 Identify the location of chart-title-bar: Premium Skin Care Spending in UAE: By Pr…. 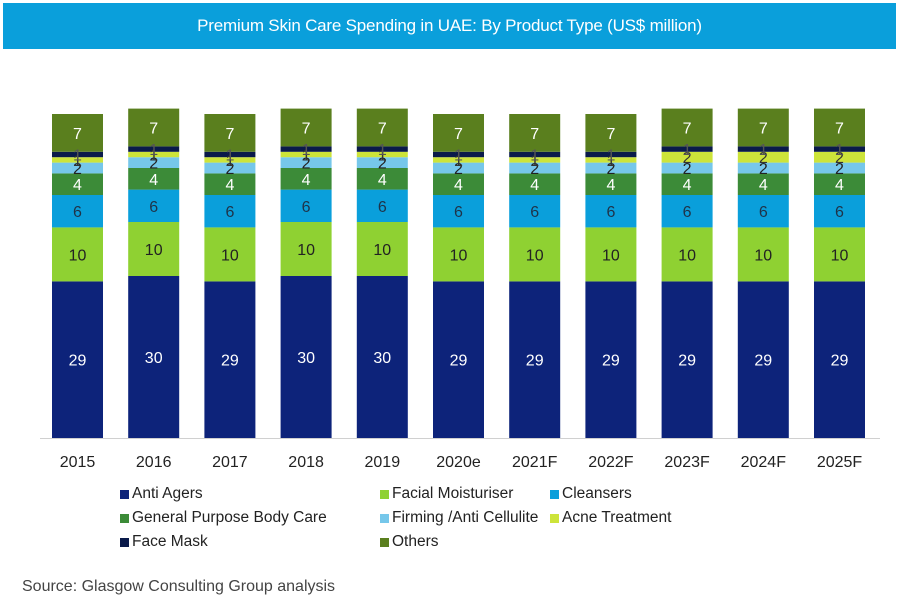
(449, 26).